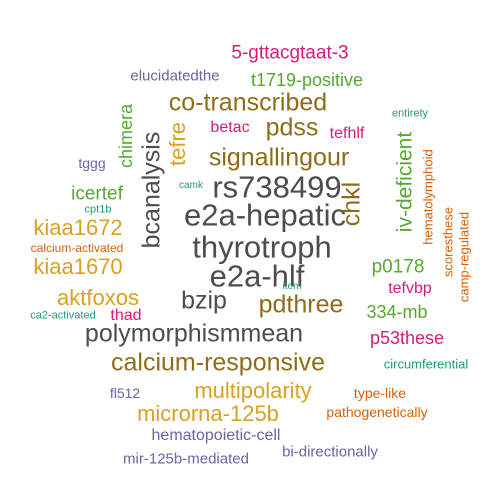  What do you see at coordinates (292, 127) in the screenshot?
I see `cloud-word: pdss` at bounding box center [292, 127].